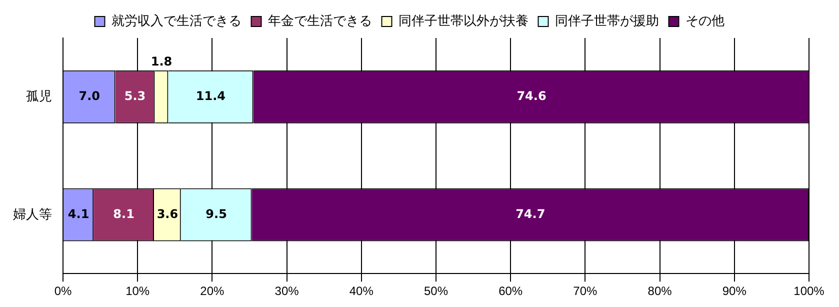 Image resolution: width=839 pixels, height=307 pixels. Describe the element at coordinates (606, 20) in the screenshot. I see `legend-label: 同伴子世帯が援助` at that location.